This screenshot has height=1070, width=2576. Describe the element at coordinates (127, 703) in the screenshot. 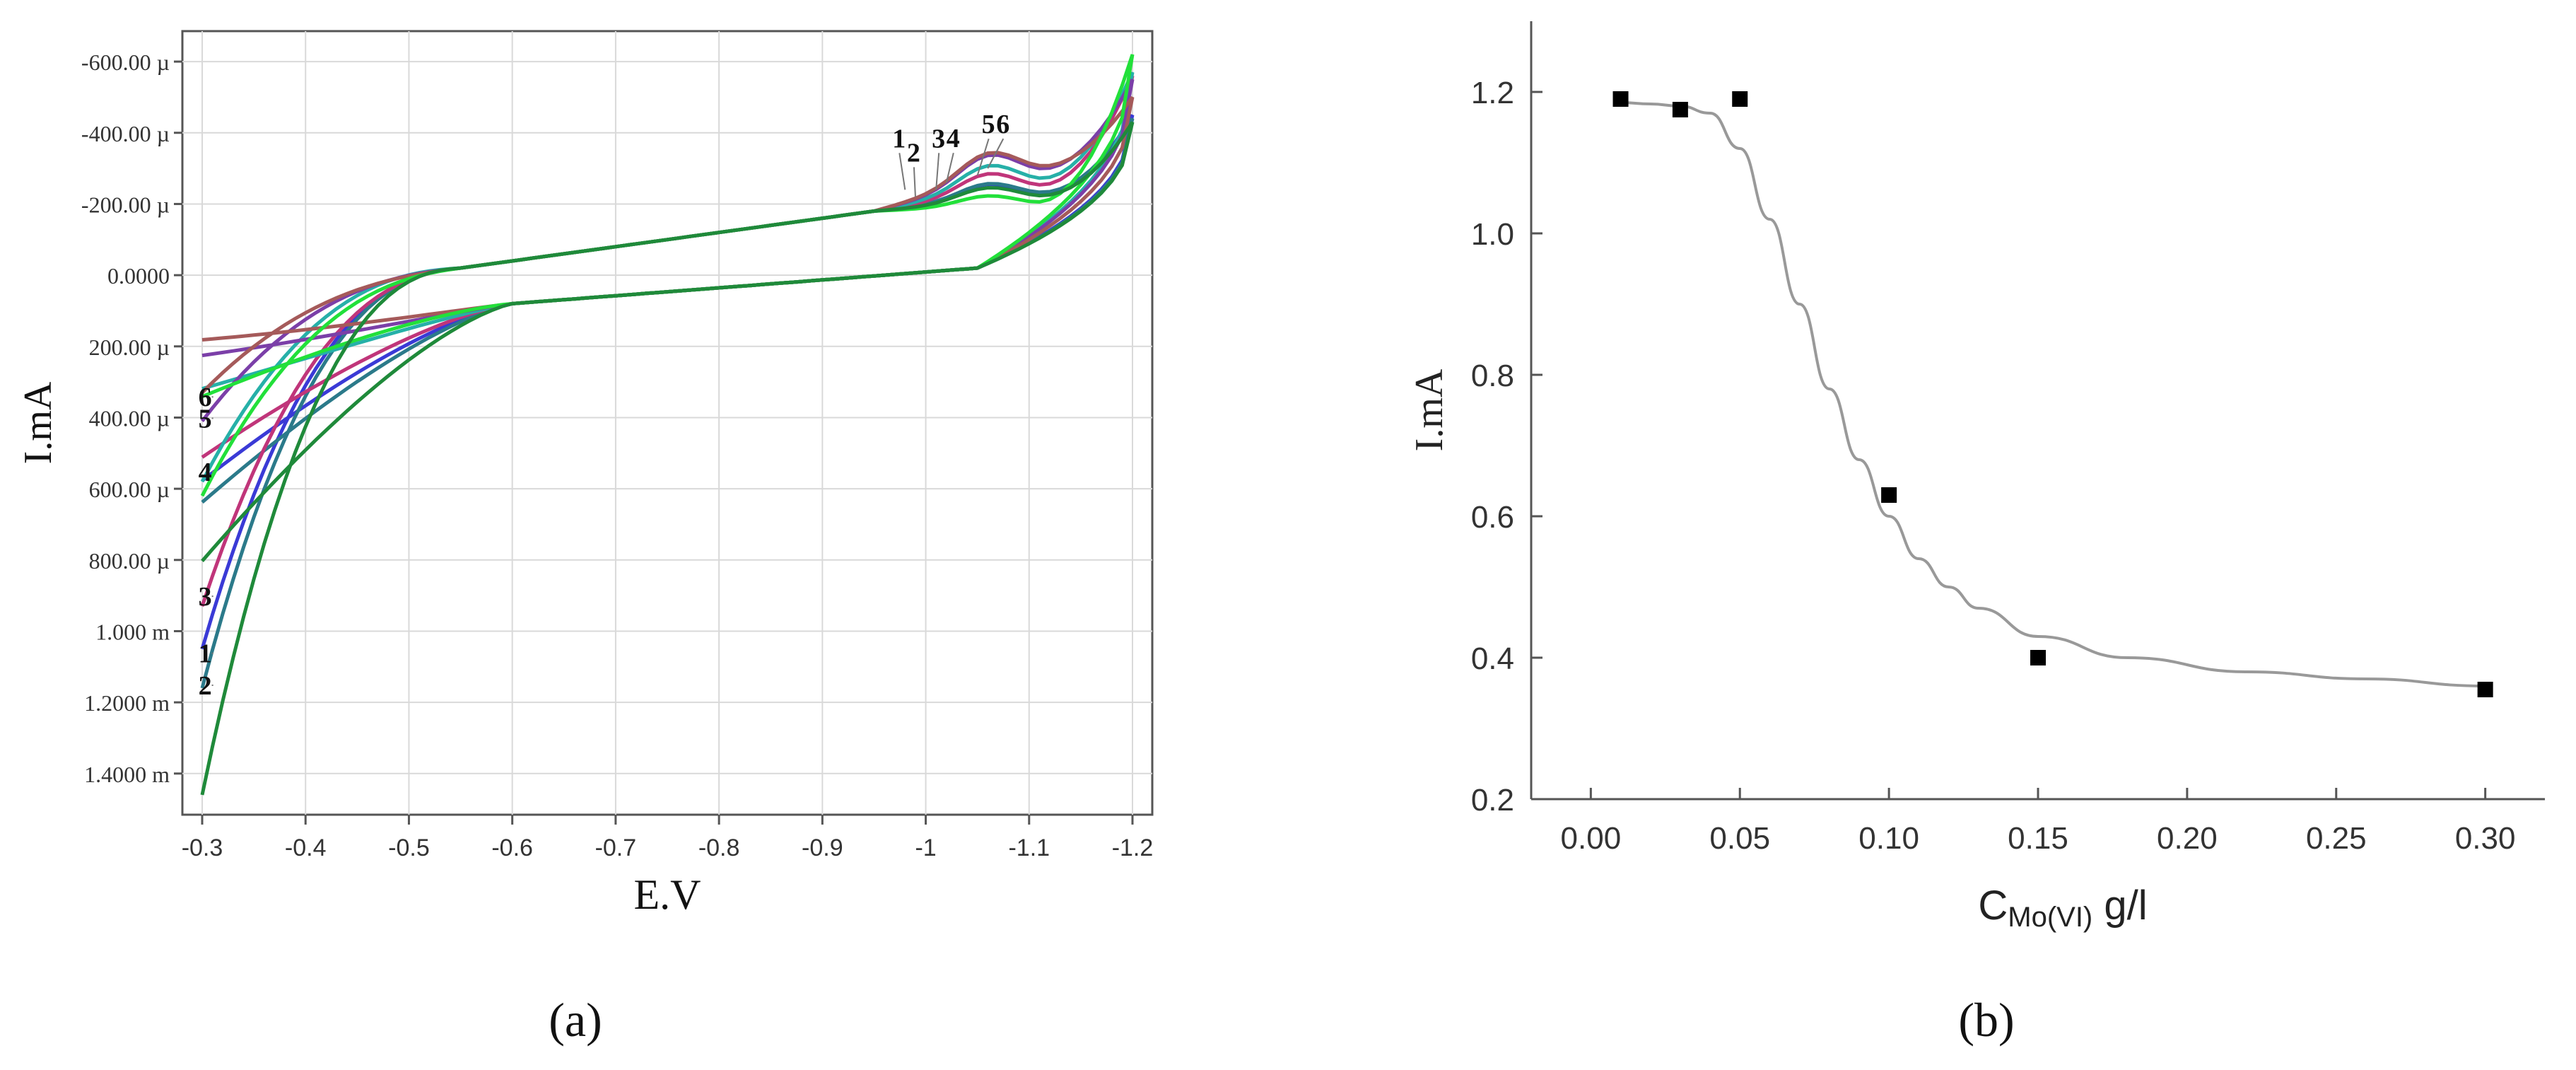

I see `panel-a-y-tick-label: 1.2000 m` at that location.